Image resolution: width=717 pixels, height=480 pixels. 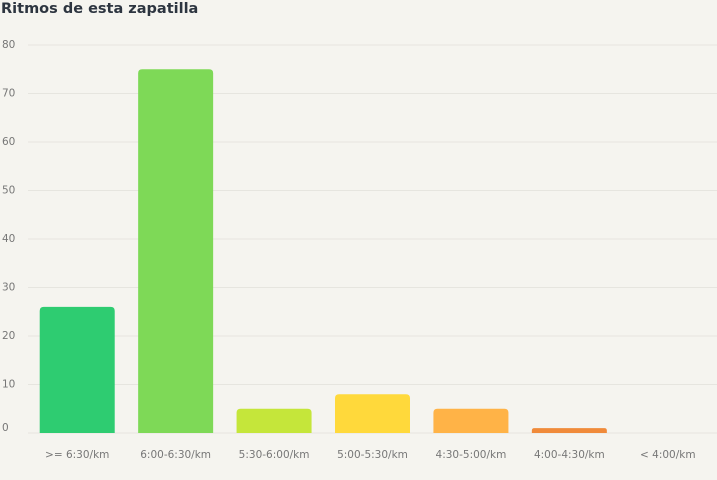 What do you see at coordinates (8, 336) in the screenshot?
I see `y-tick-label: 20` at bounding box center [8, 336].